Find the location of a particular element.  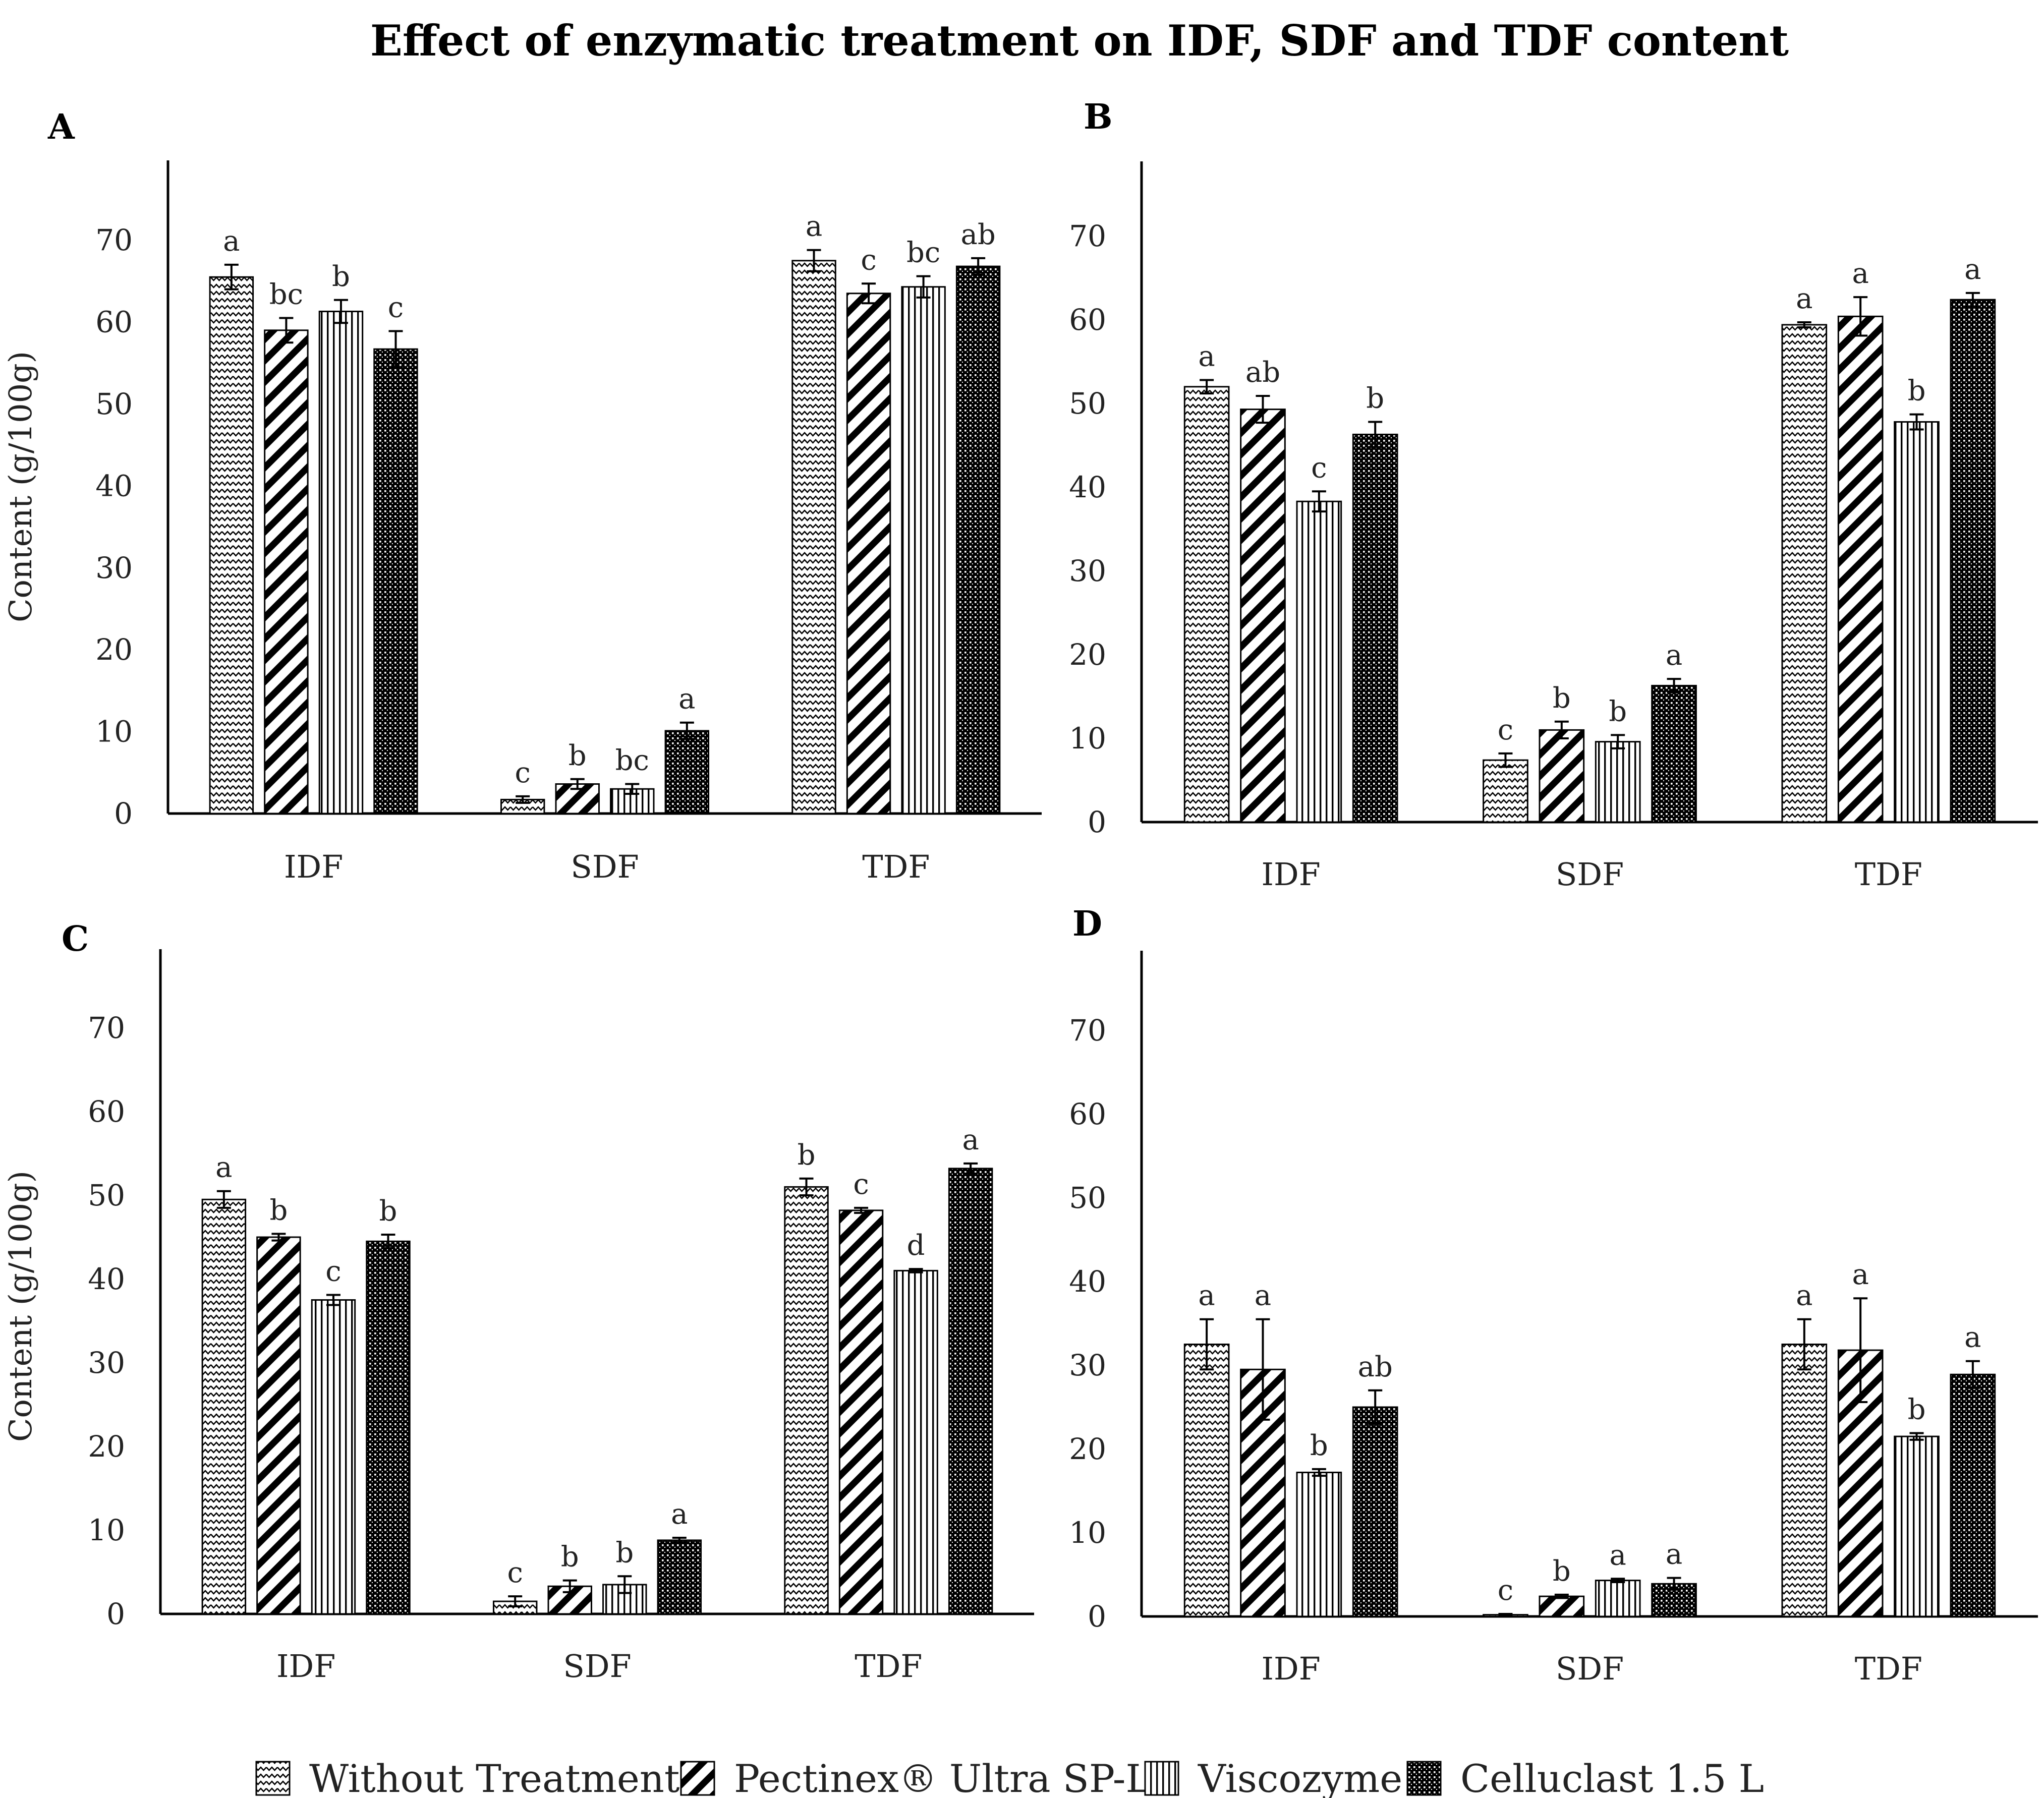

legend-item: Pectinex® Ultra SP-L is located at coordinates (915, 1777).